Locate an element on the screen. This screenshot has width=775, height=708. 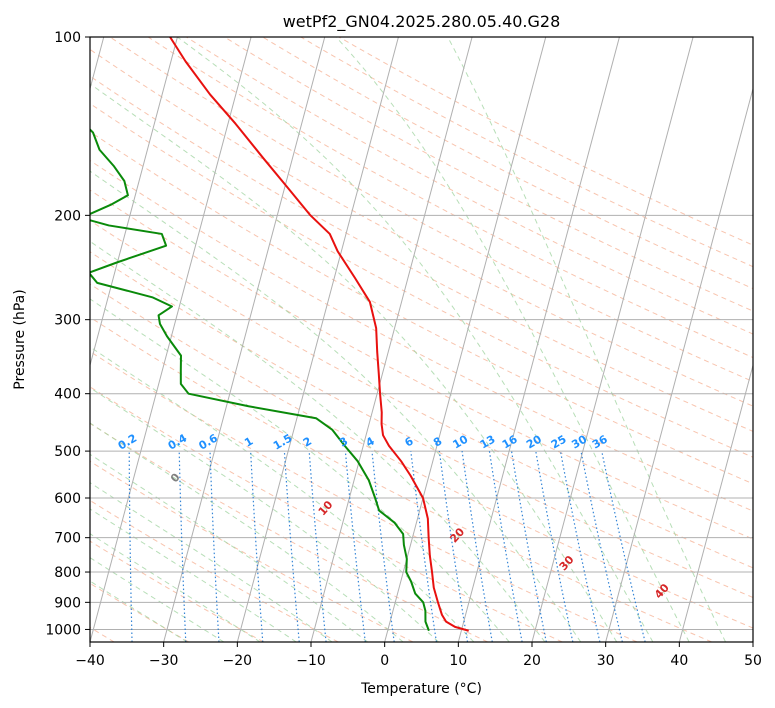
y-tick-label: 900 is located at coordinates (67, 603).